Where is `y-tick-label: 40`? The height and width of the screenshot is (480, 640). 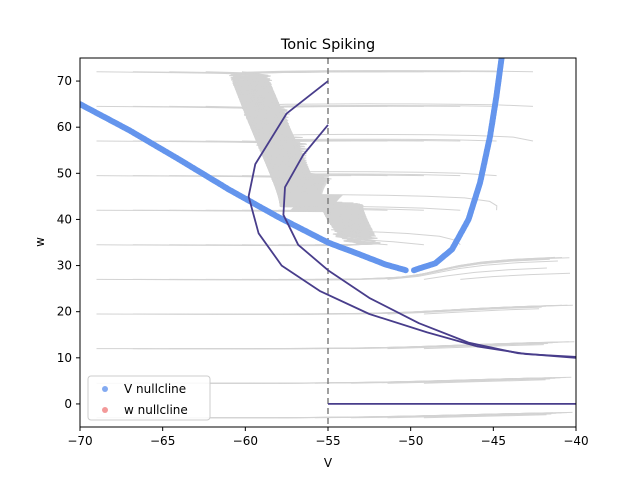 y-tick-label: 40 is located at coordinates (64, 219).